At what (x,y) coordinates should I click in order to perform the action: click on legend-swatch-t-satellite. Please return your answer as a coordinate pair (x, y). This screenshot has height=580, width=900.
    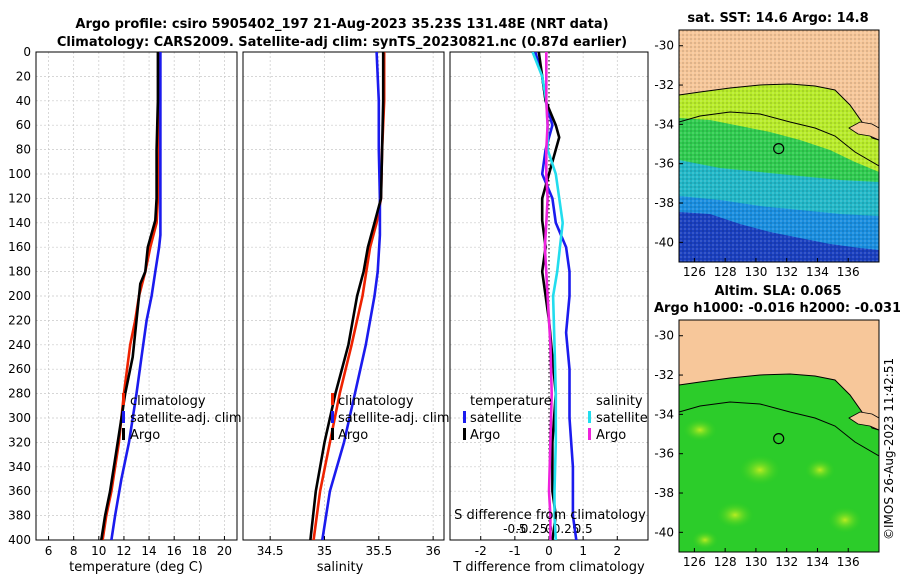
    Looking at the image, I should click on (464, 417).